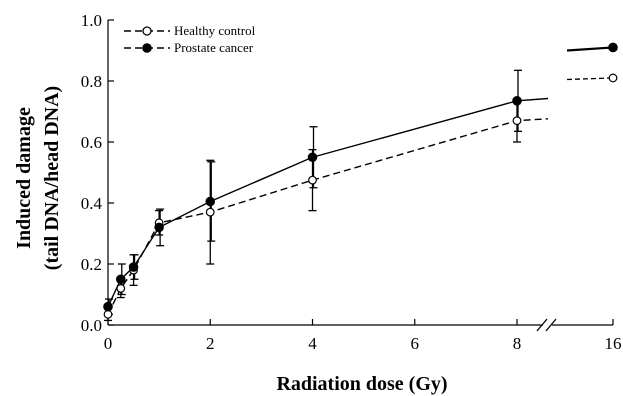  Describe the element at coordinates (590, 79) in the screenshot. I see `series-line-tail-healthy` at that location.